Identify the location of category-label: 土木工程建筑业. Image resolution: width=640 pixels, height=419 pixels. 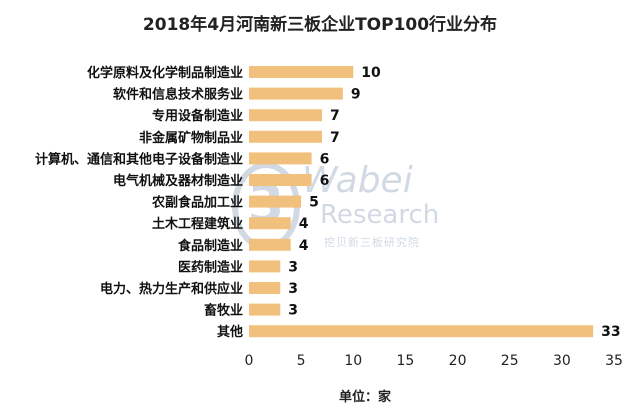
(197, 224).